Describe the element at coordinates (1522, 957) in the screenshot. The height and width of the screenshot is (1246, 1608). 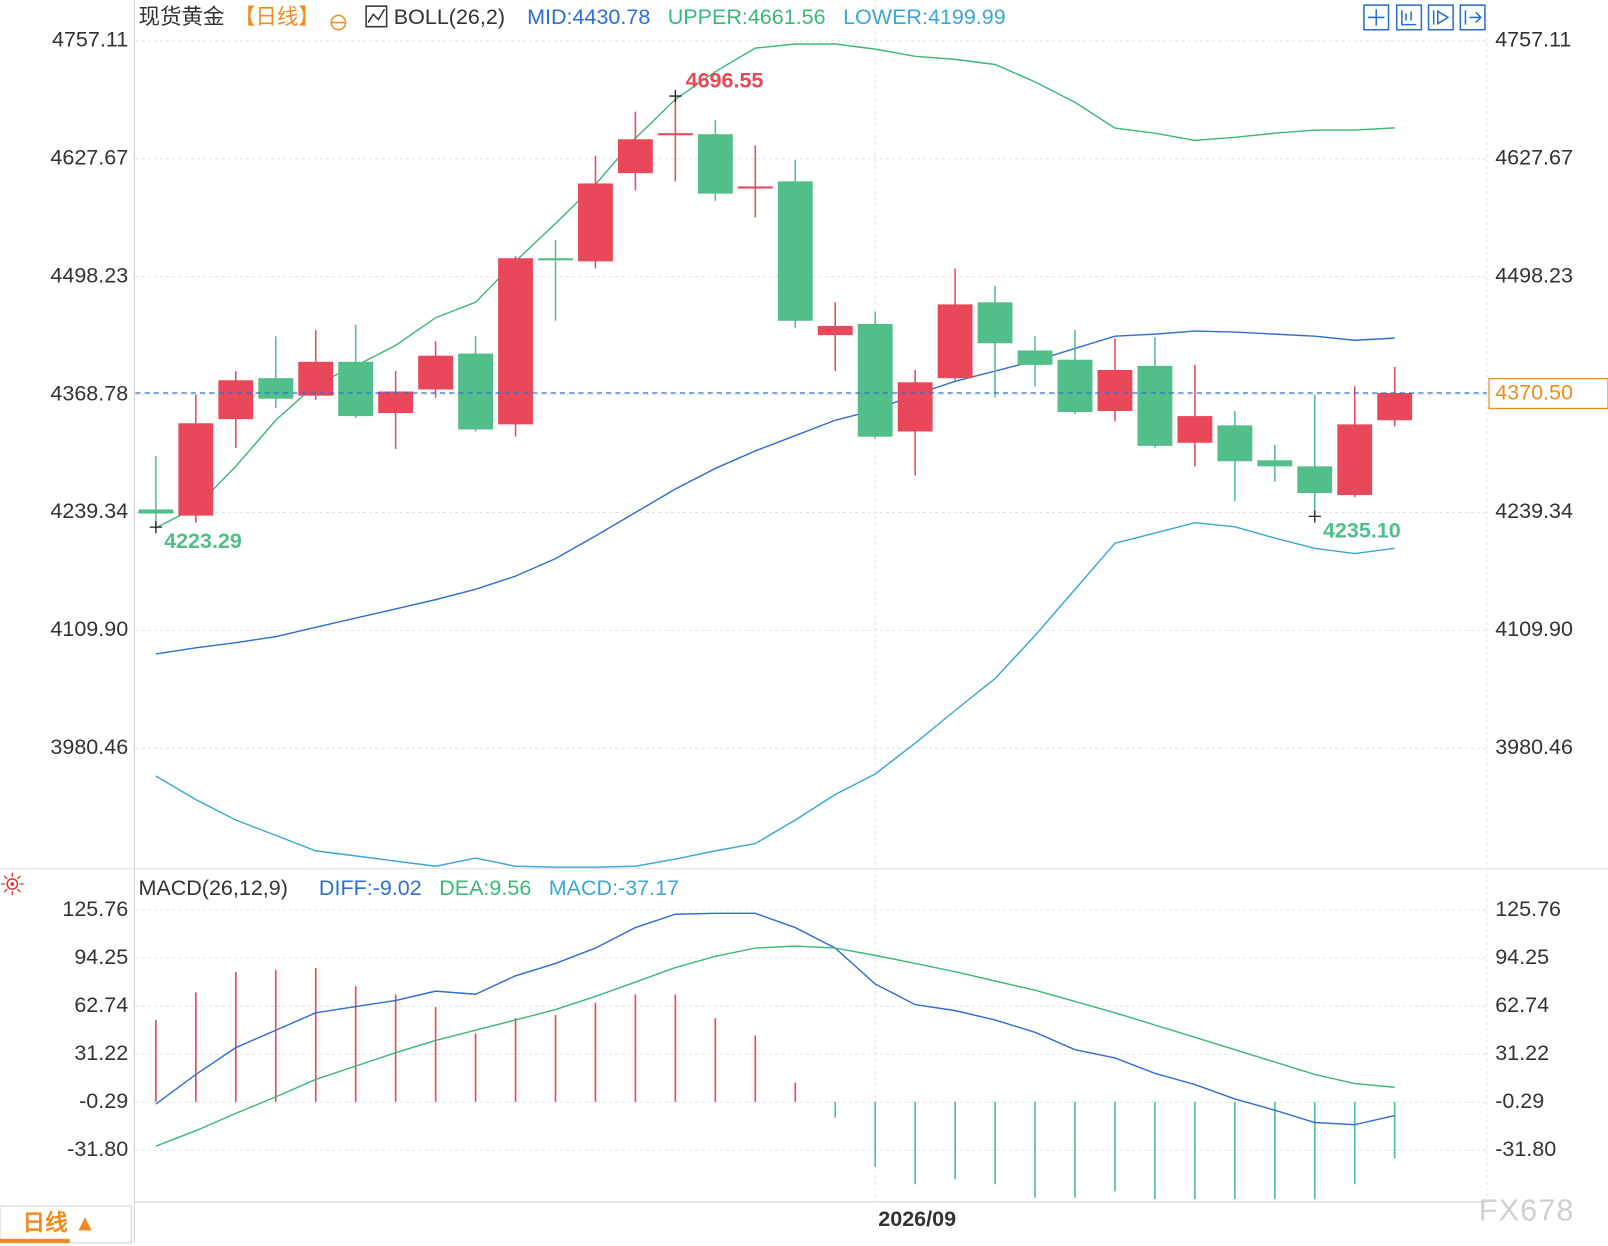
I see `y-tick-label-right: 94.25` at that location.